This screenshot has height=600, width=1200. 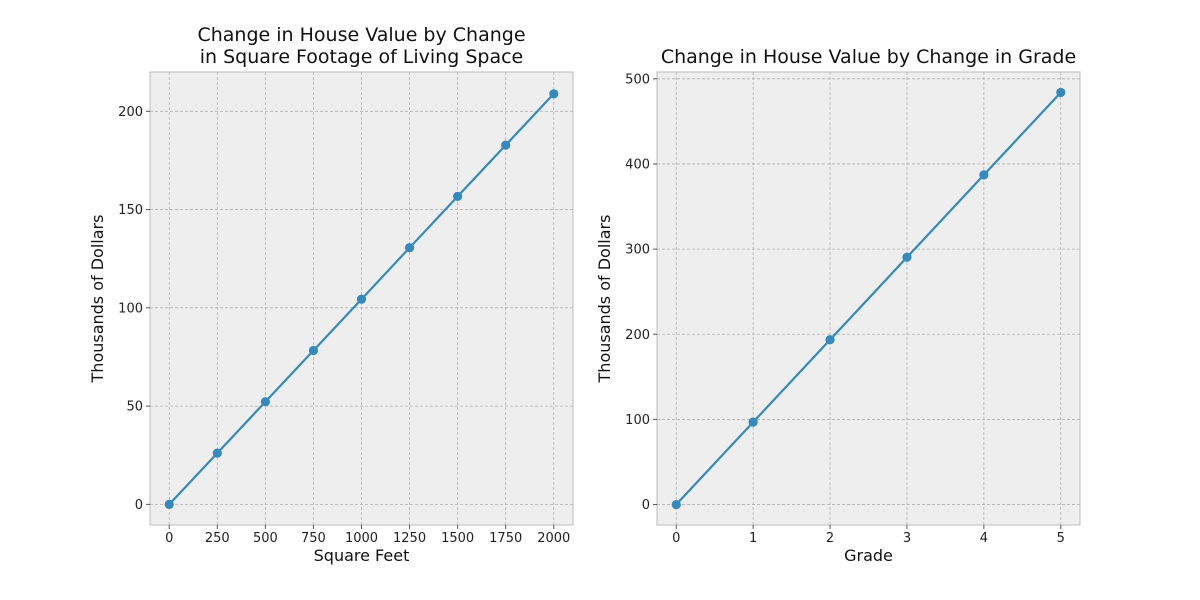 I want to click on y-tick-label: 400, so click(x=637, y=164).